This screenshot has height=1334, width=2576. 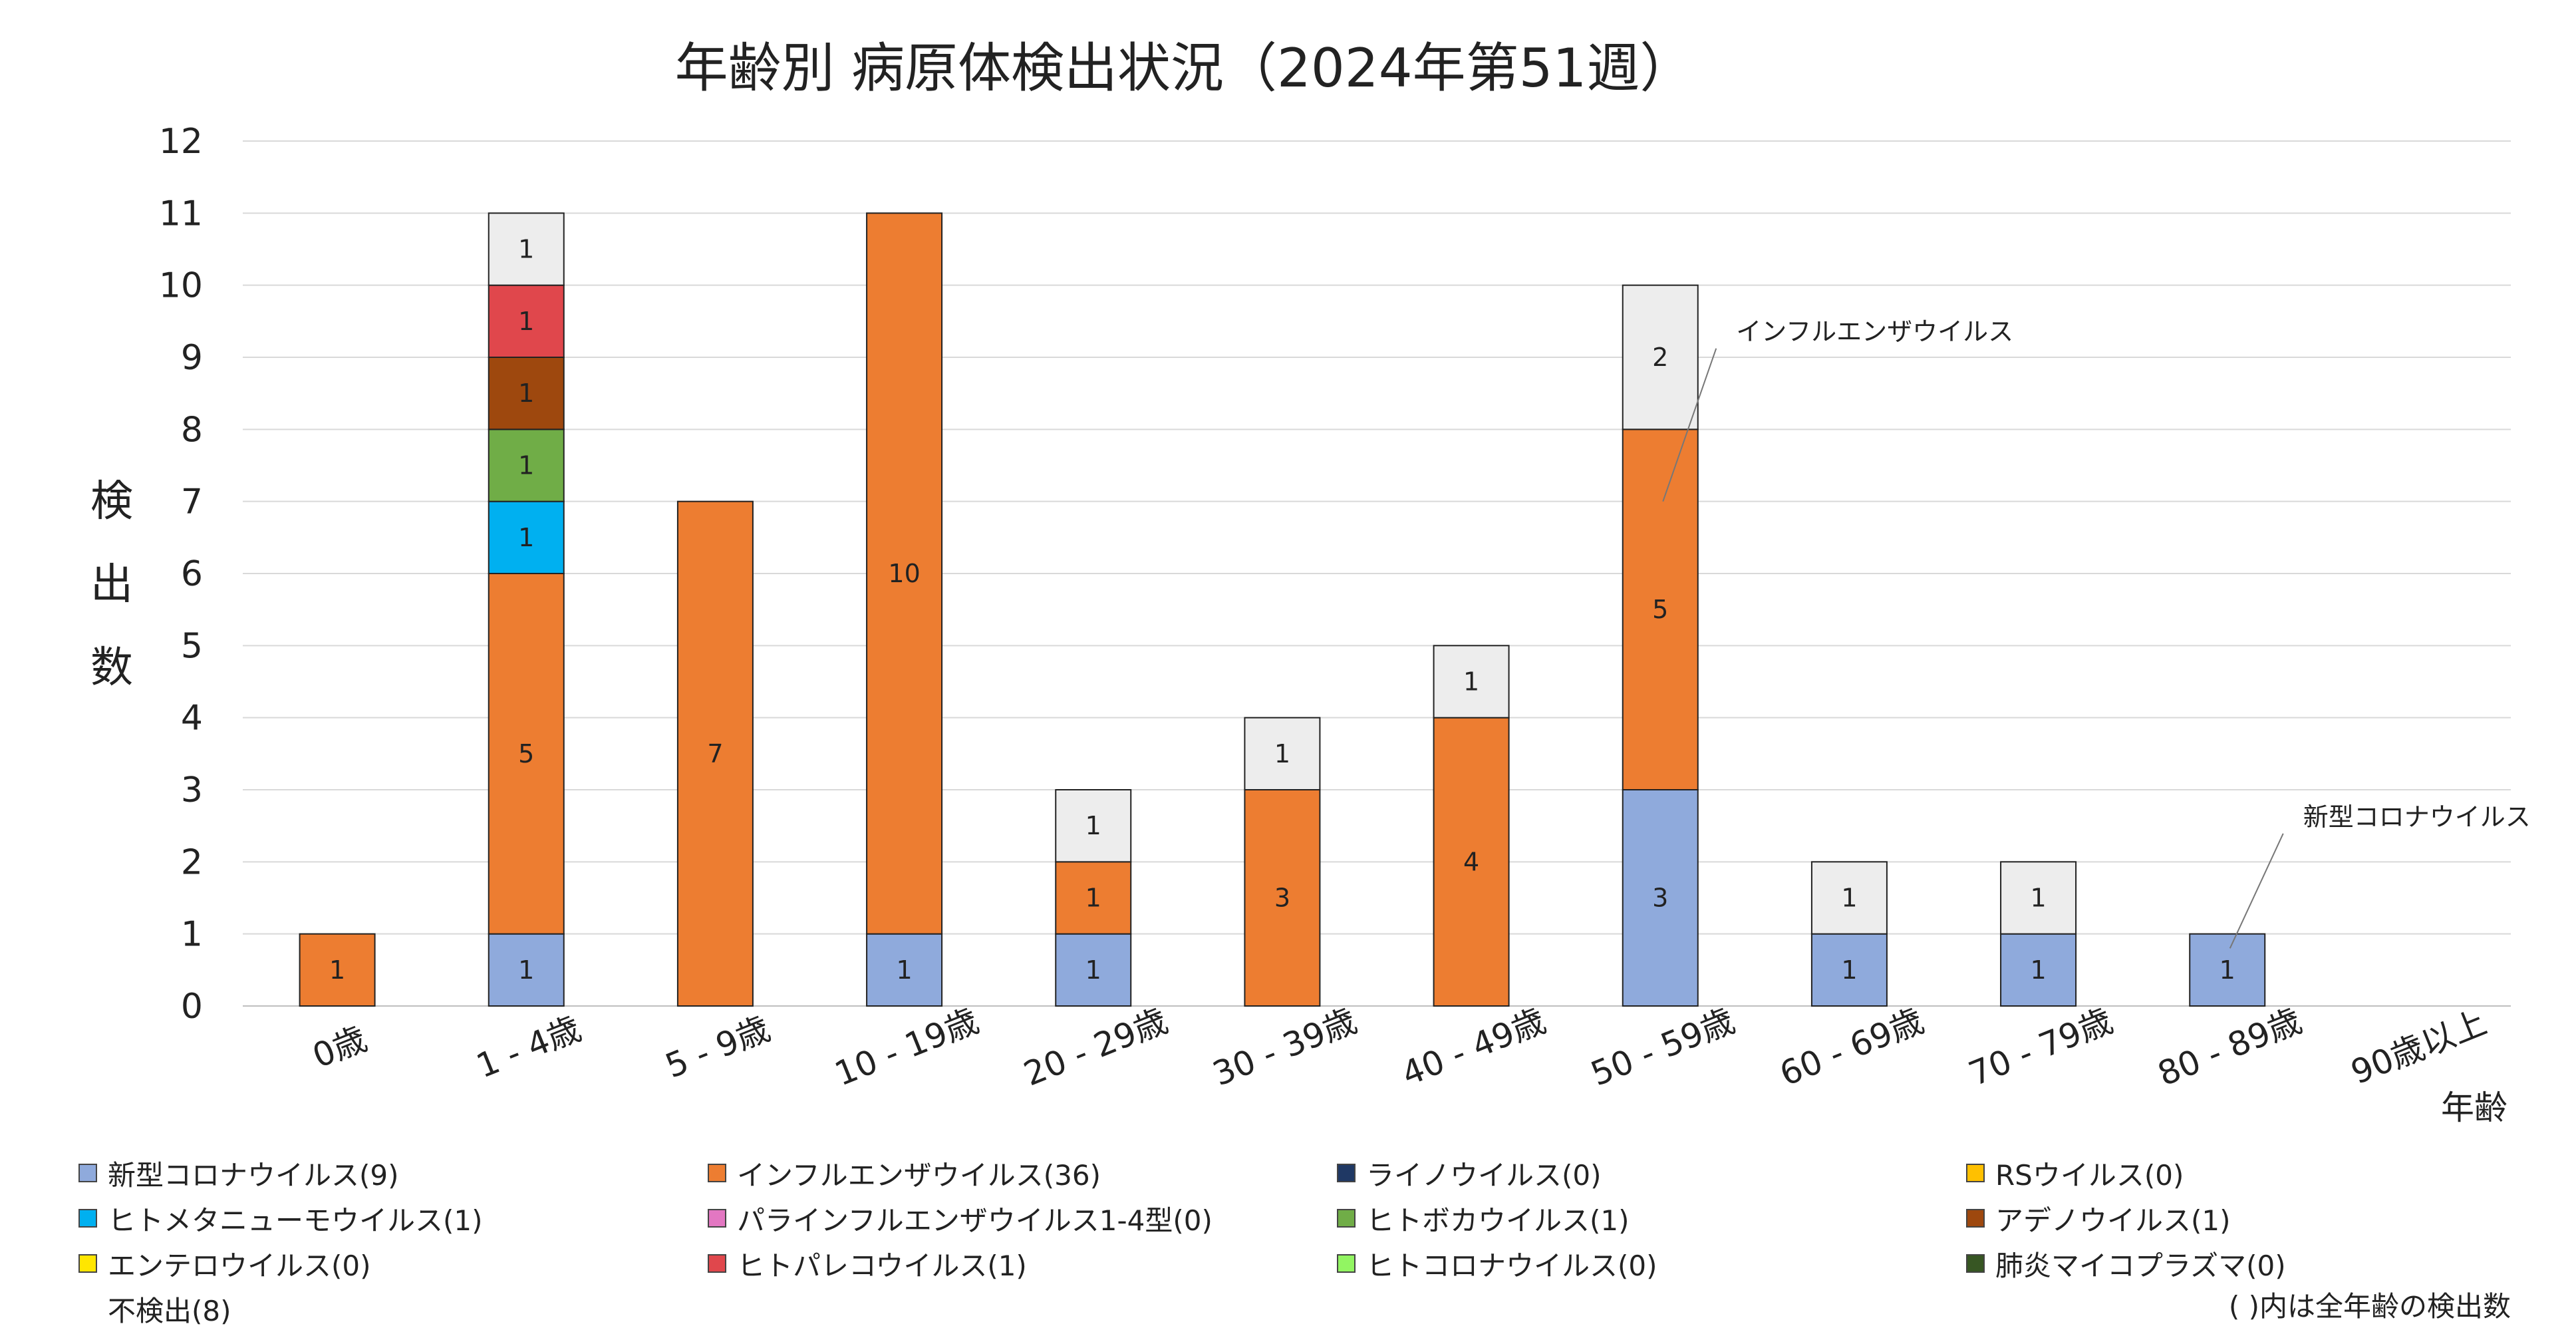 I want to click on legend-item: ヒトメタニューモウイルス(1), so click(x=280, y=1218).